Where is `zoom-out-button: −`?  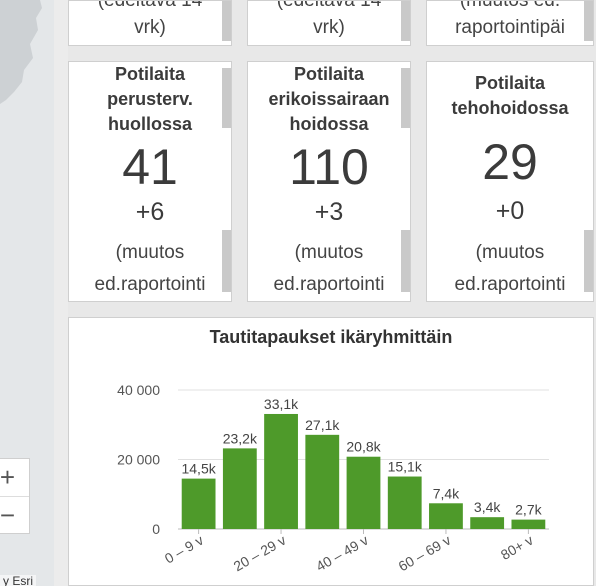
zoom-out-button: − is located at coordinates (14, 514).